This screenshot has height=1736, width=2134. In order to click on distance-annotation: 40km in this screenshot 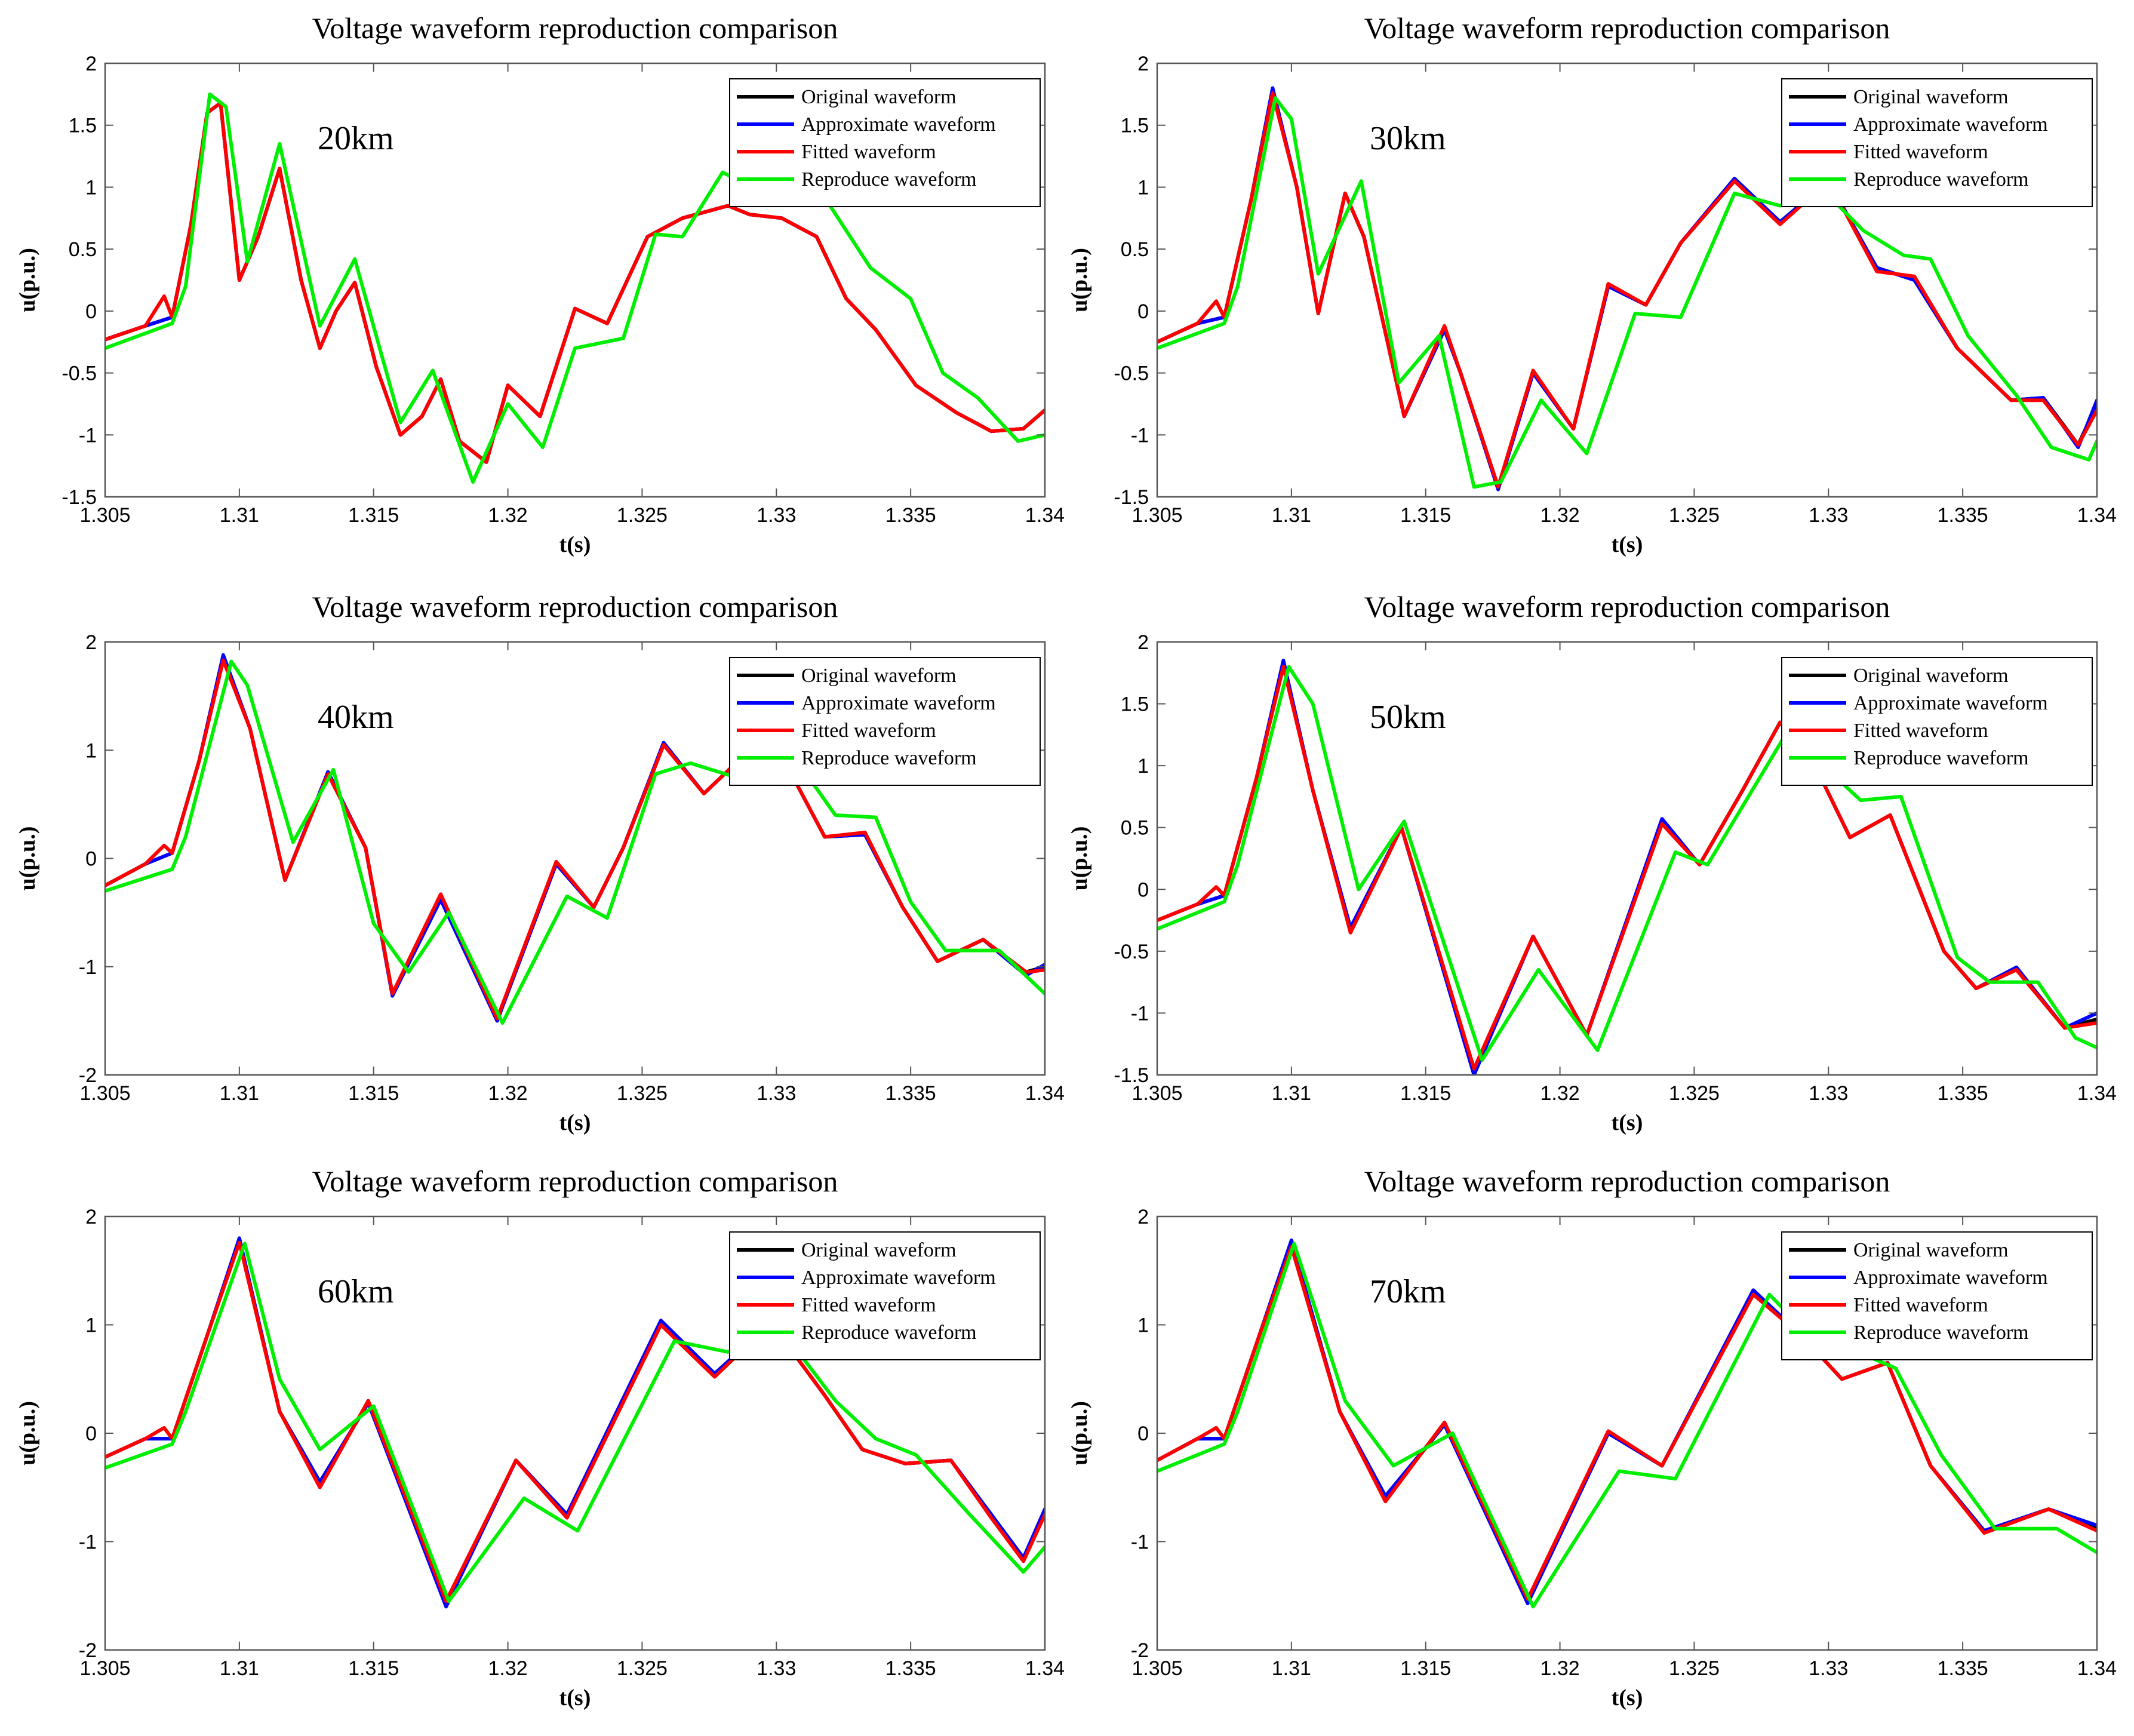, I will do `click(356, 717)`.